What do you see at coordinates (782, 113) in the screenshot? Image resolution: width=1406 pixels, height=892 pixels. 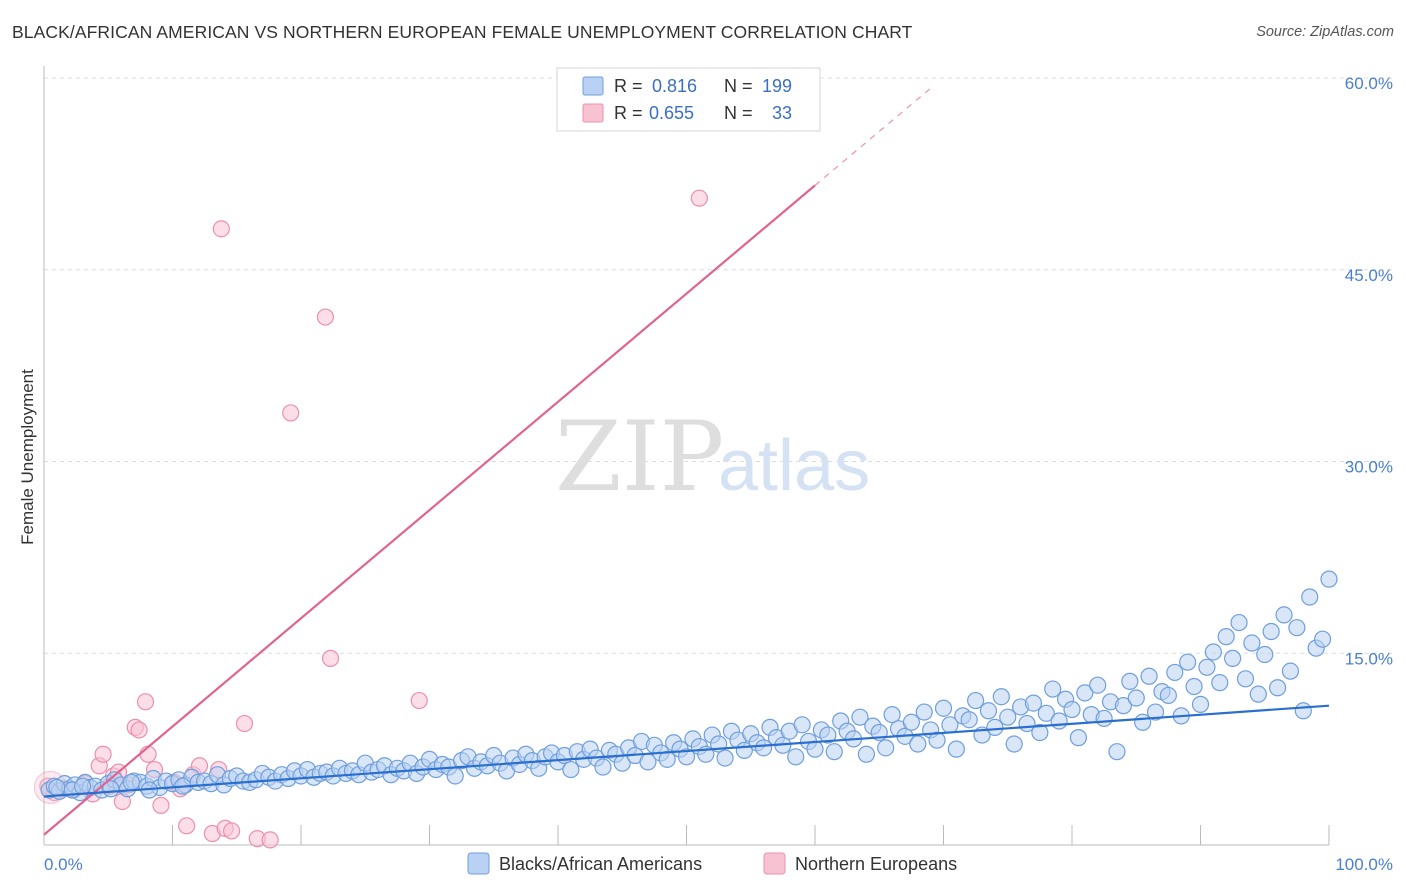 I see `legend-n-value-pink: 33` at bounding box center [782, 113].